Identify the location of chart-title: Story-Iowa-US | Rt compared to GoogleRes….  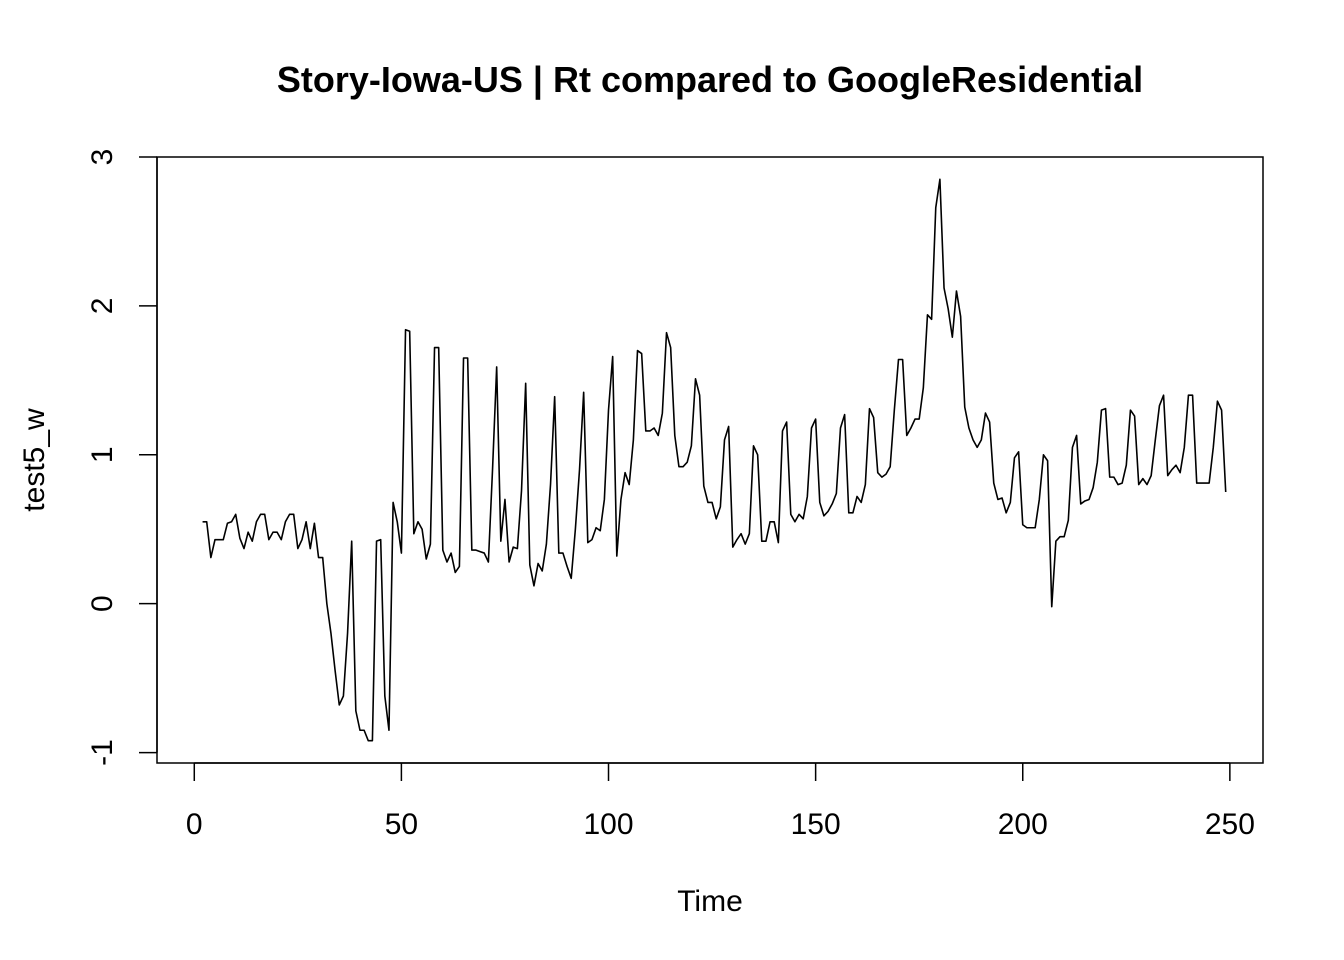
(710, 80).